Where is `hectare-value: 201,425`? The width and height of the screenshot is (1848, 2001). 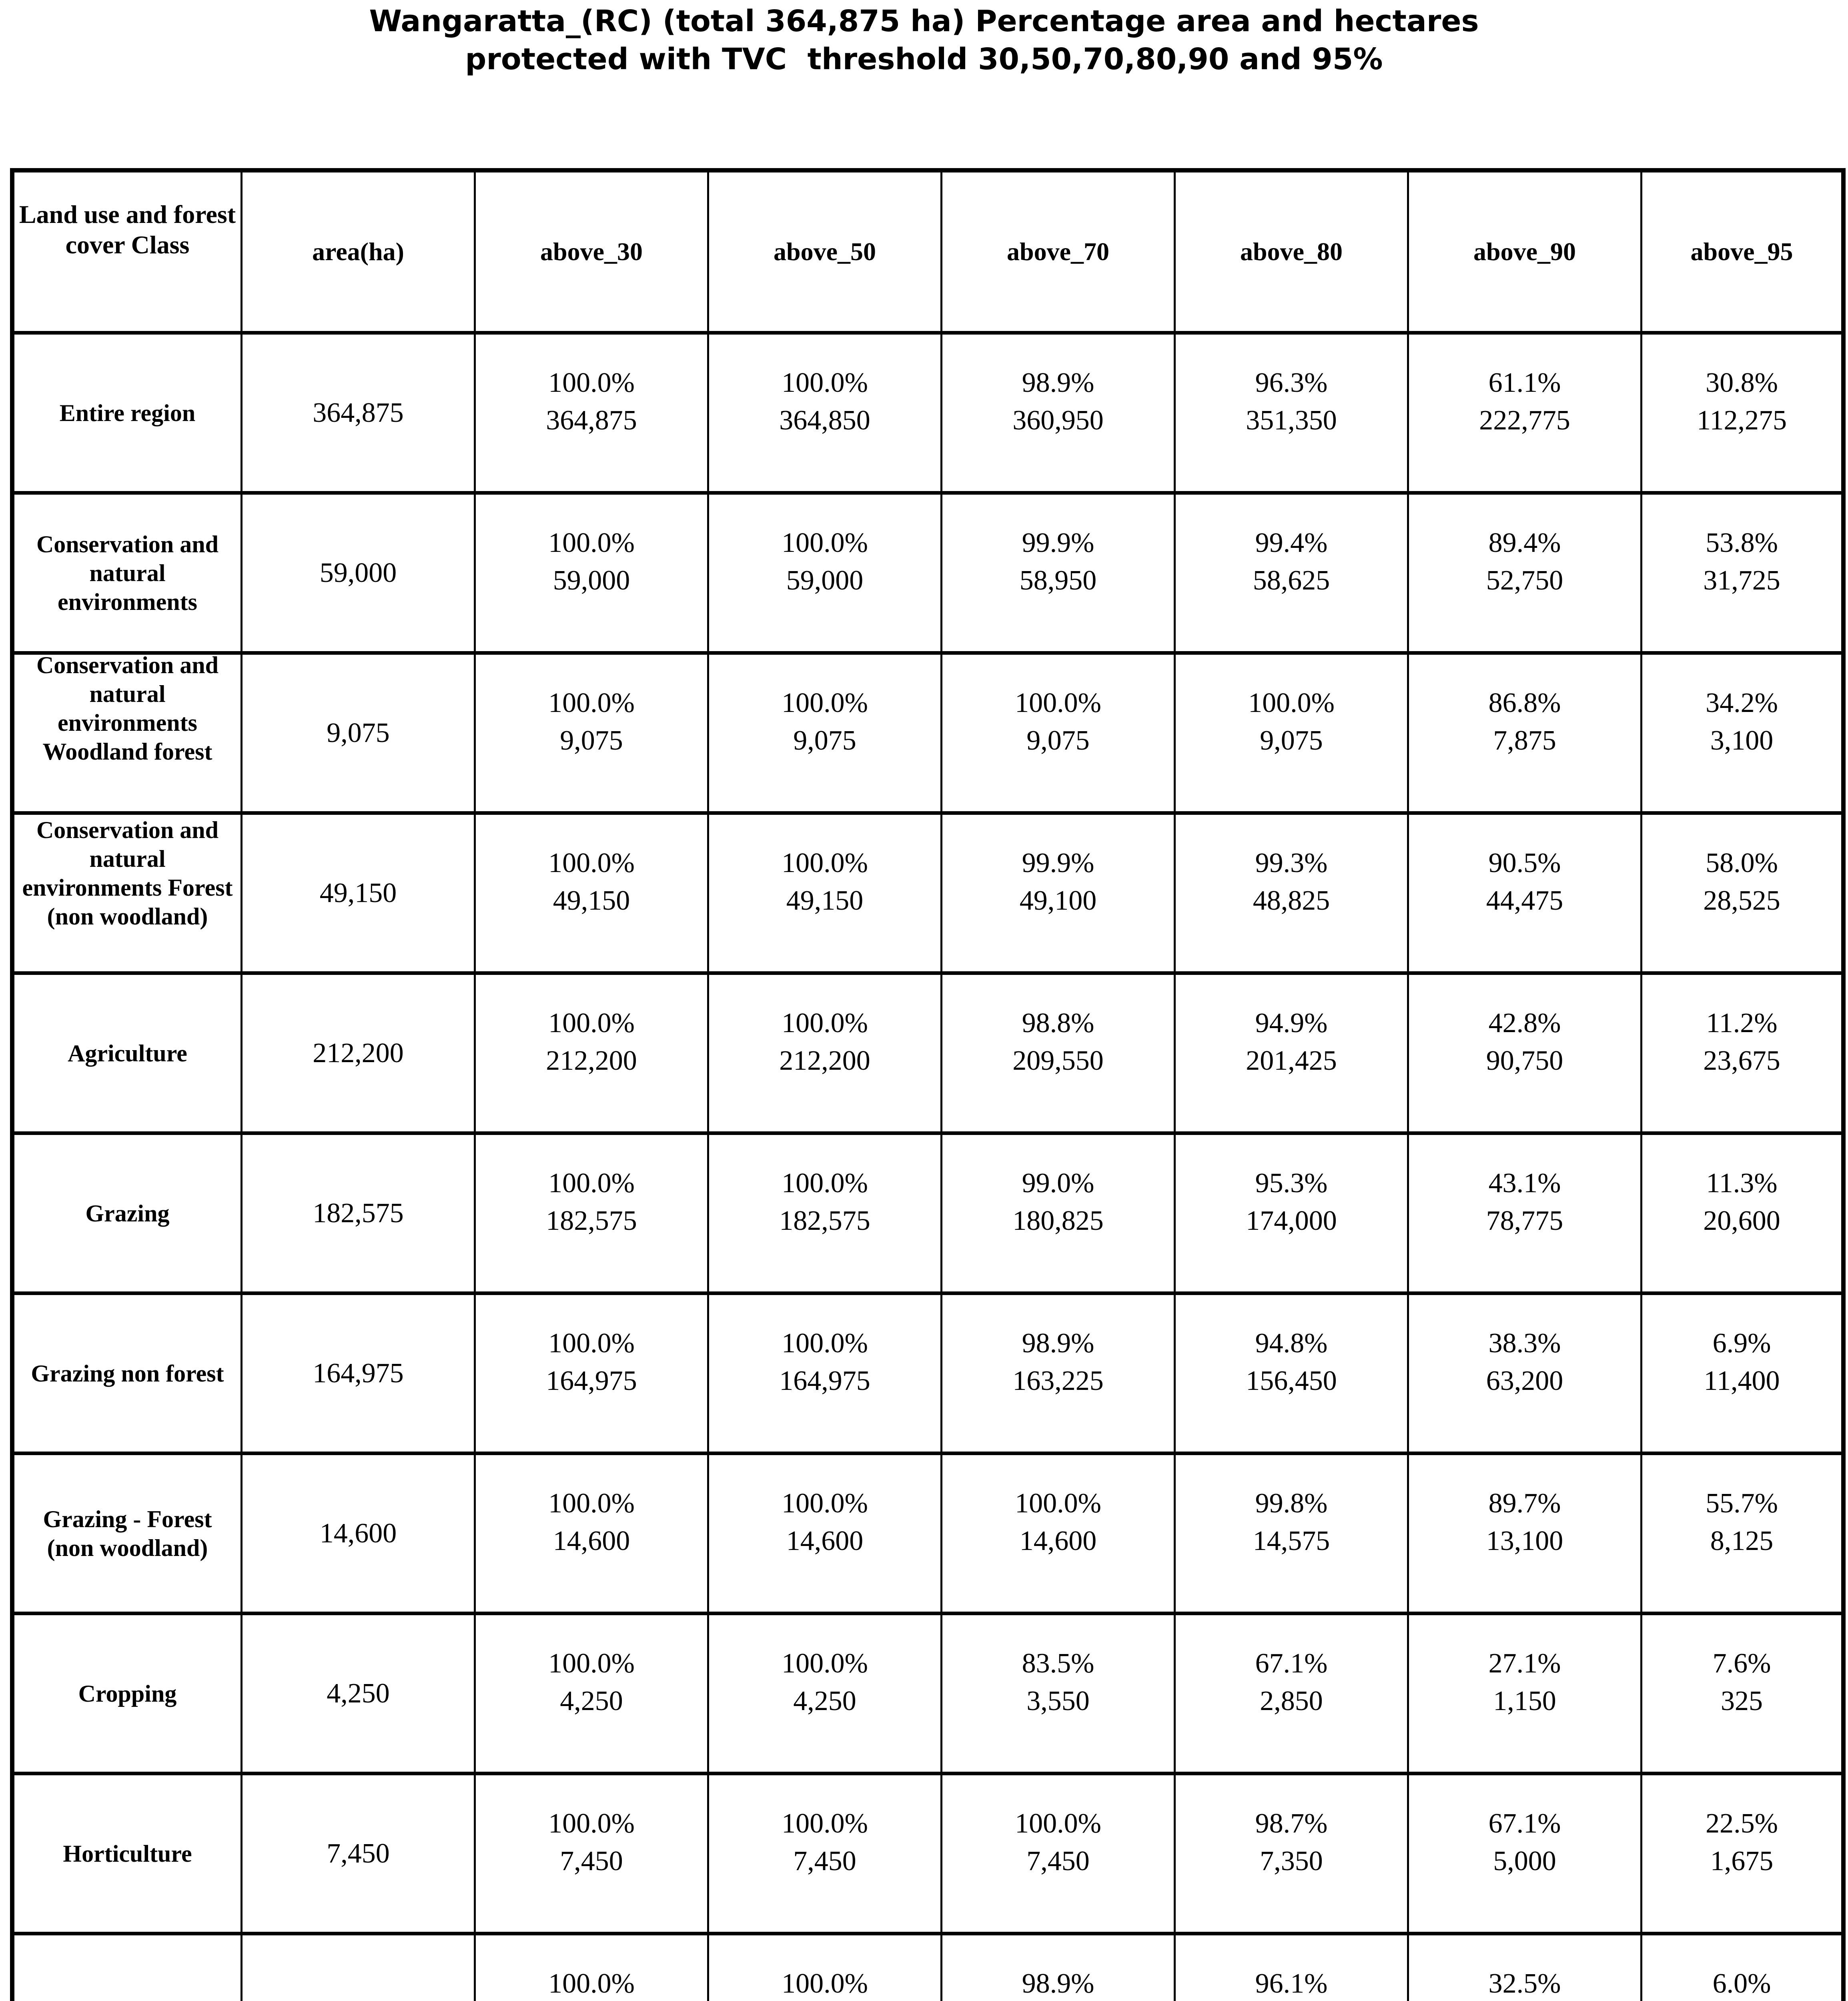 hectare-value: 201,425 is located at coordinates (1291, 1060).